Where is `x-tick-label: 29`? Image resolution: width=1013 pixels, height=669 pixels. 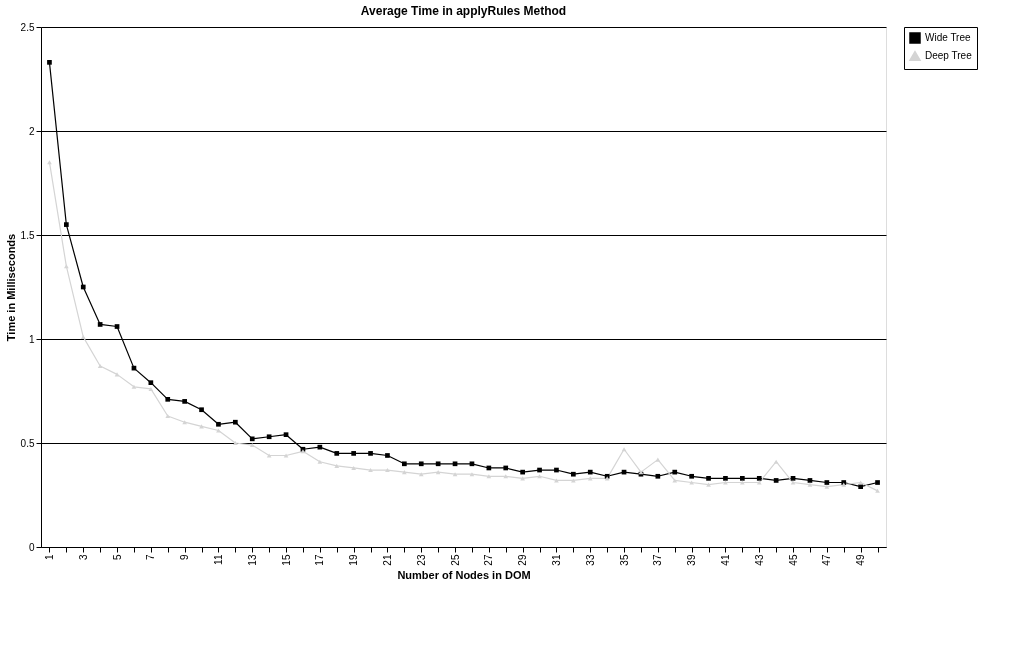 x-tick-label: 29 is located at coordinates (523, 560).